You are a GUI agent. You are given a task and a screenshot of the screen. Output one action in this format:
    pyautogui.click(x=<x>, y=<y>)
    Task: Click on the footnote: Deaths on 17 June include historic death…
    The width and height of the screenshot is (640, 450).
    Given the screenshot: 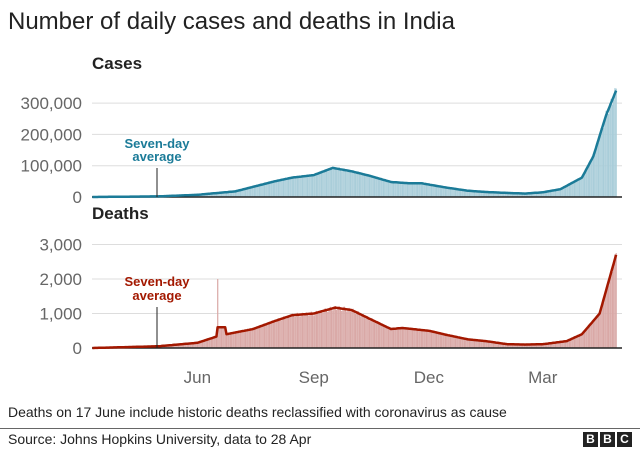 What is the action you would take?
    pyautogui.click(x=257, y=412)
    